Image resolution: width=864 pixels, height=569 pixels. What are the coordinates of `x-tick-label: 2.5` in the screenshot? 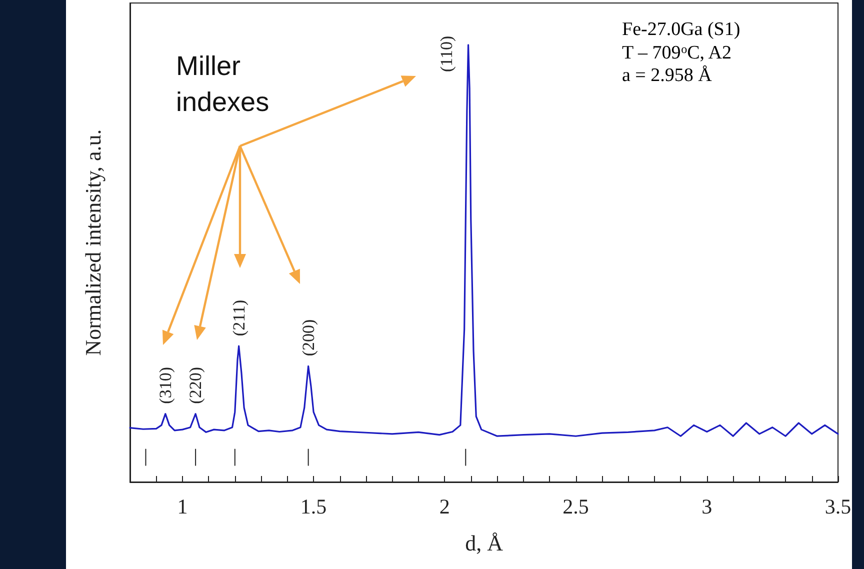 It's located at (575, 506).